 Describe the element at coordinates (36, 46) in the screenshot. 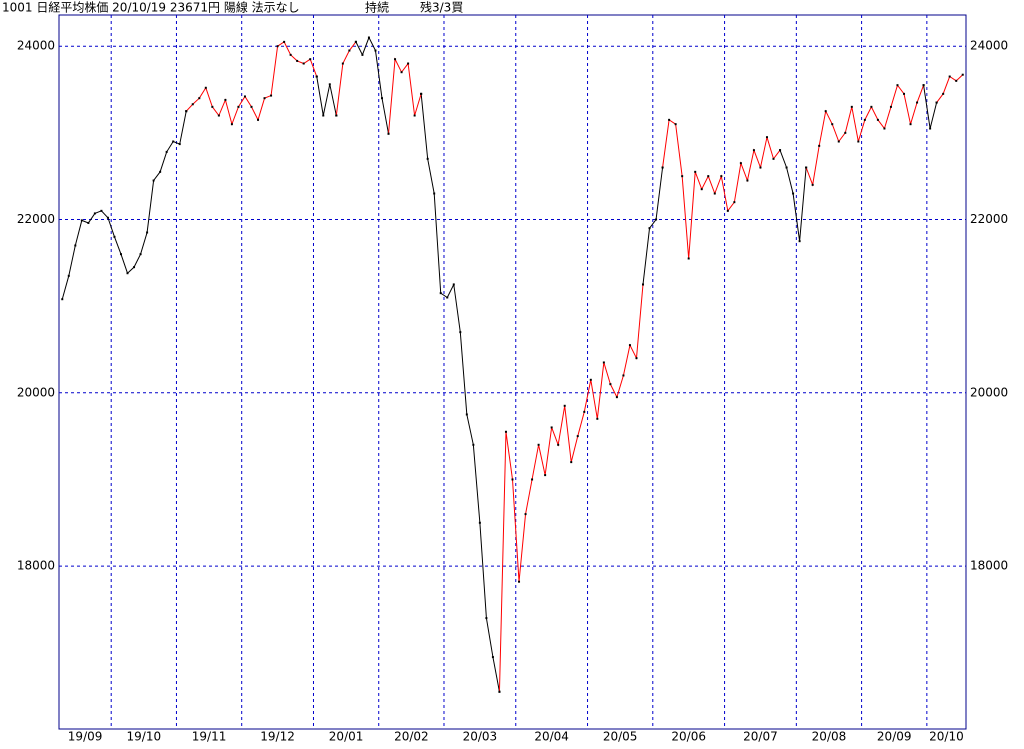

I see `y-tick-label: 24000` at that location.